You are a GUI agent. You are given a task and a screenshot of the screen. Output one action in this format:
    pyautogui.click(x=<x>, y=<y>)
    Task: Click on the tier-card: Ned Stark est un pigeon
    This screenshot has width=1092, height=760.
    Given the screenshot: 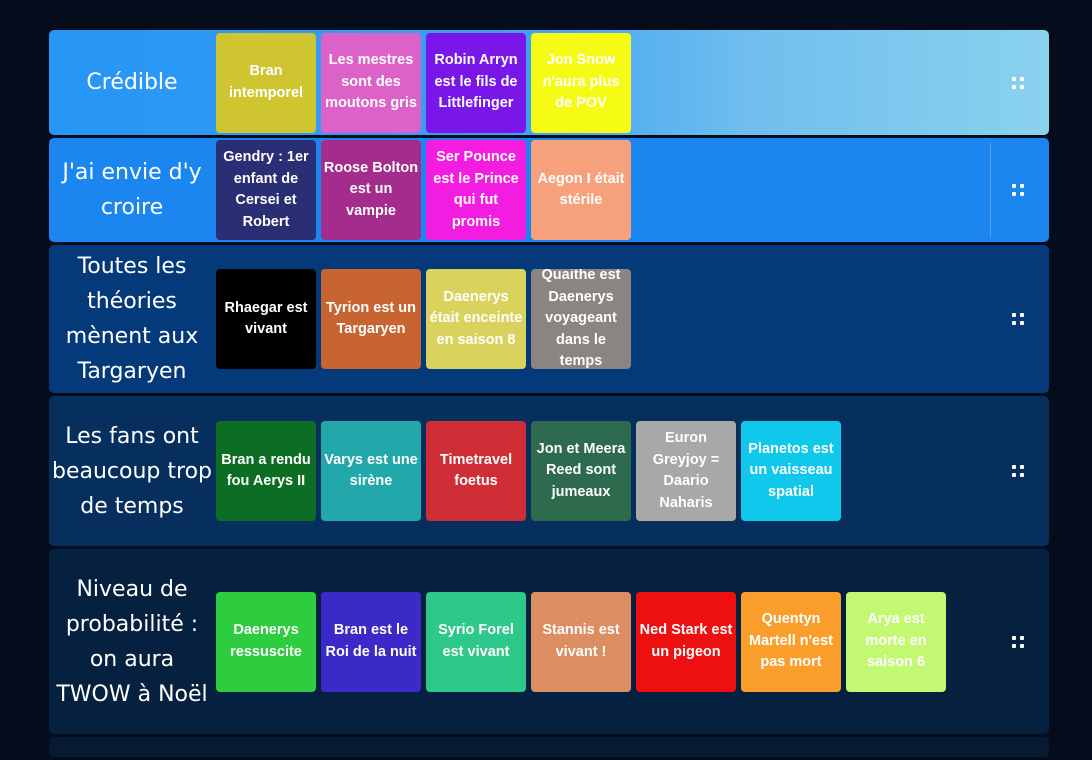 What is the action you would take?
    pyautogui.click(x=686, y=641)
    